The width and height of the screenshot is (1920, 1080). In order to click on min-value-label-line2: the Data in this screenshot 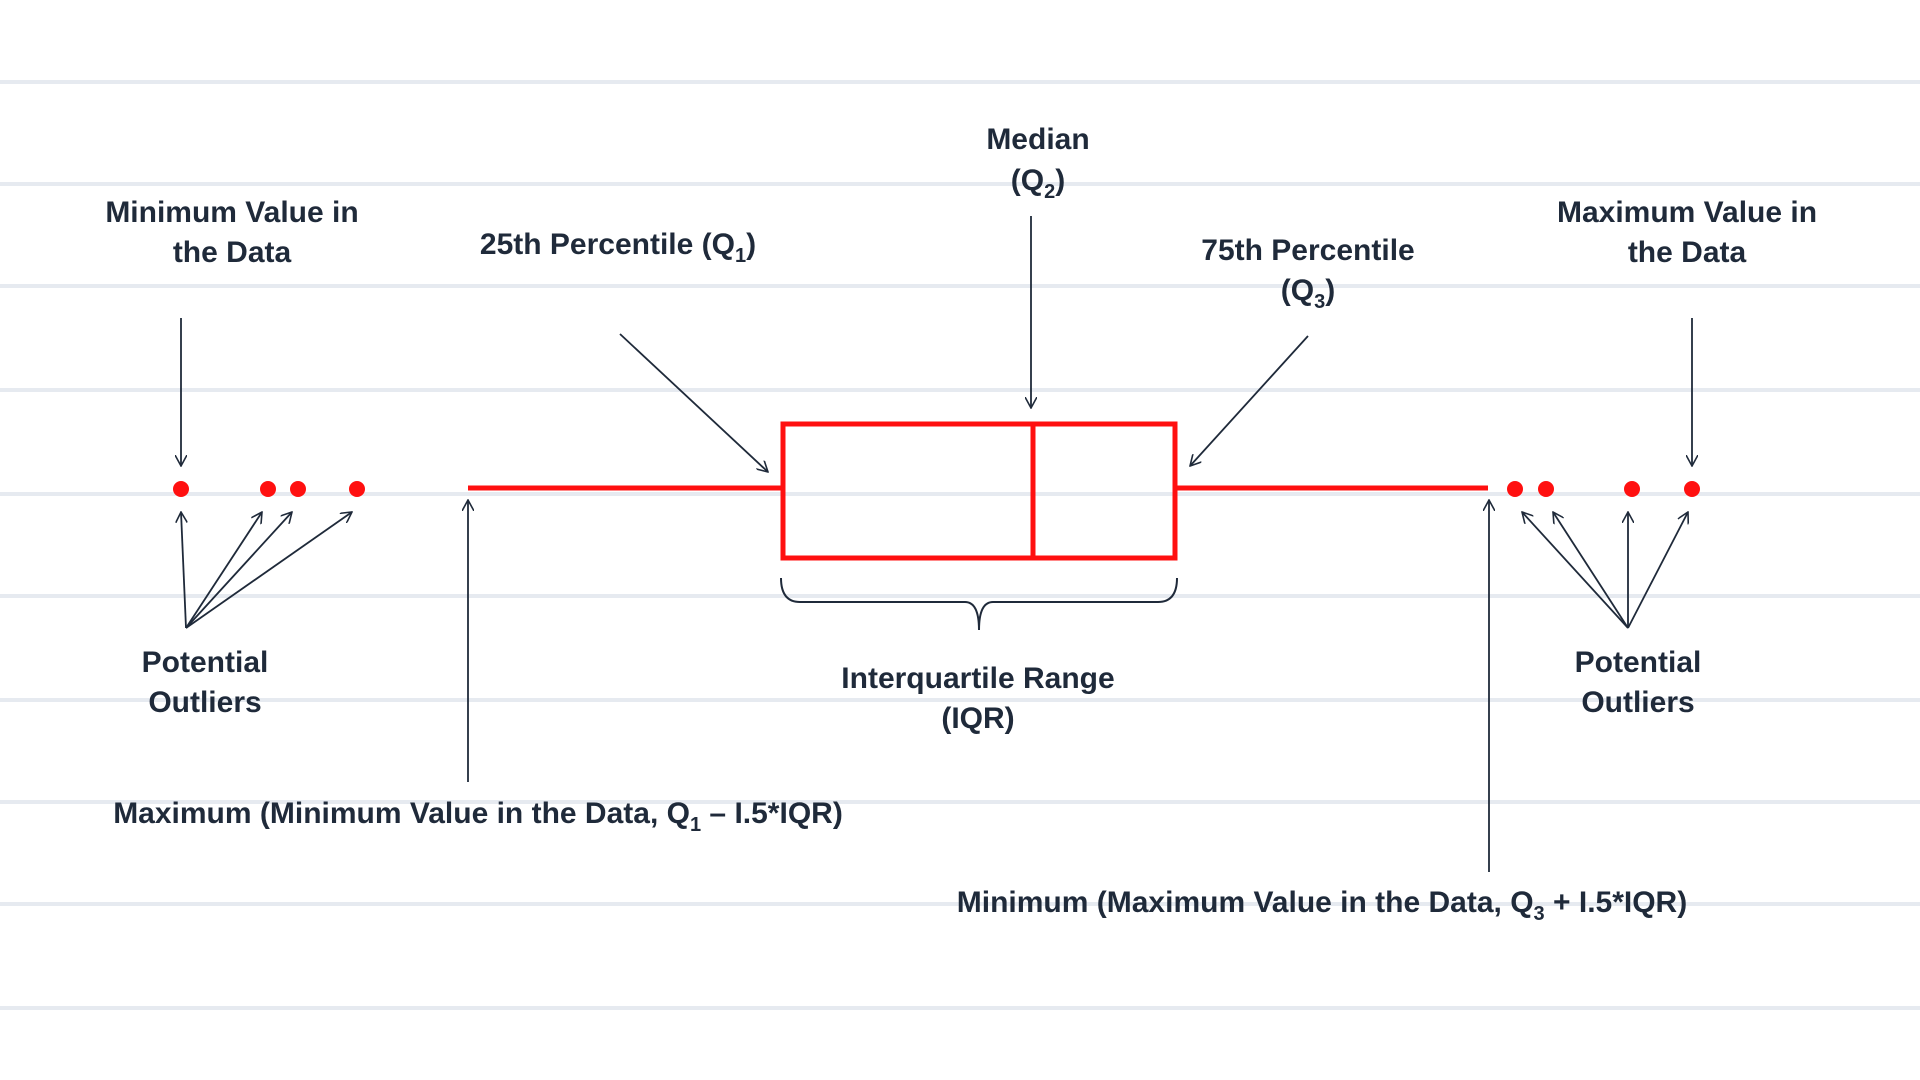, I will do `click(232, 252)`.